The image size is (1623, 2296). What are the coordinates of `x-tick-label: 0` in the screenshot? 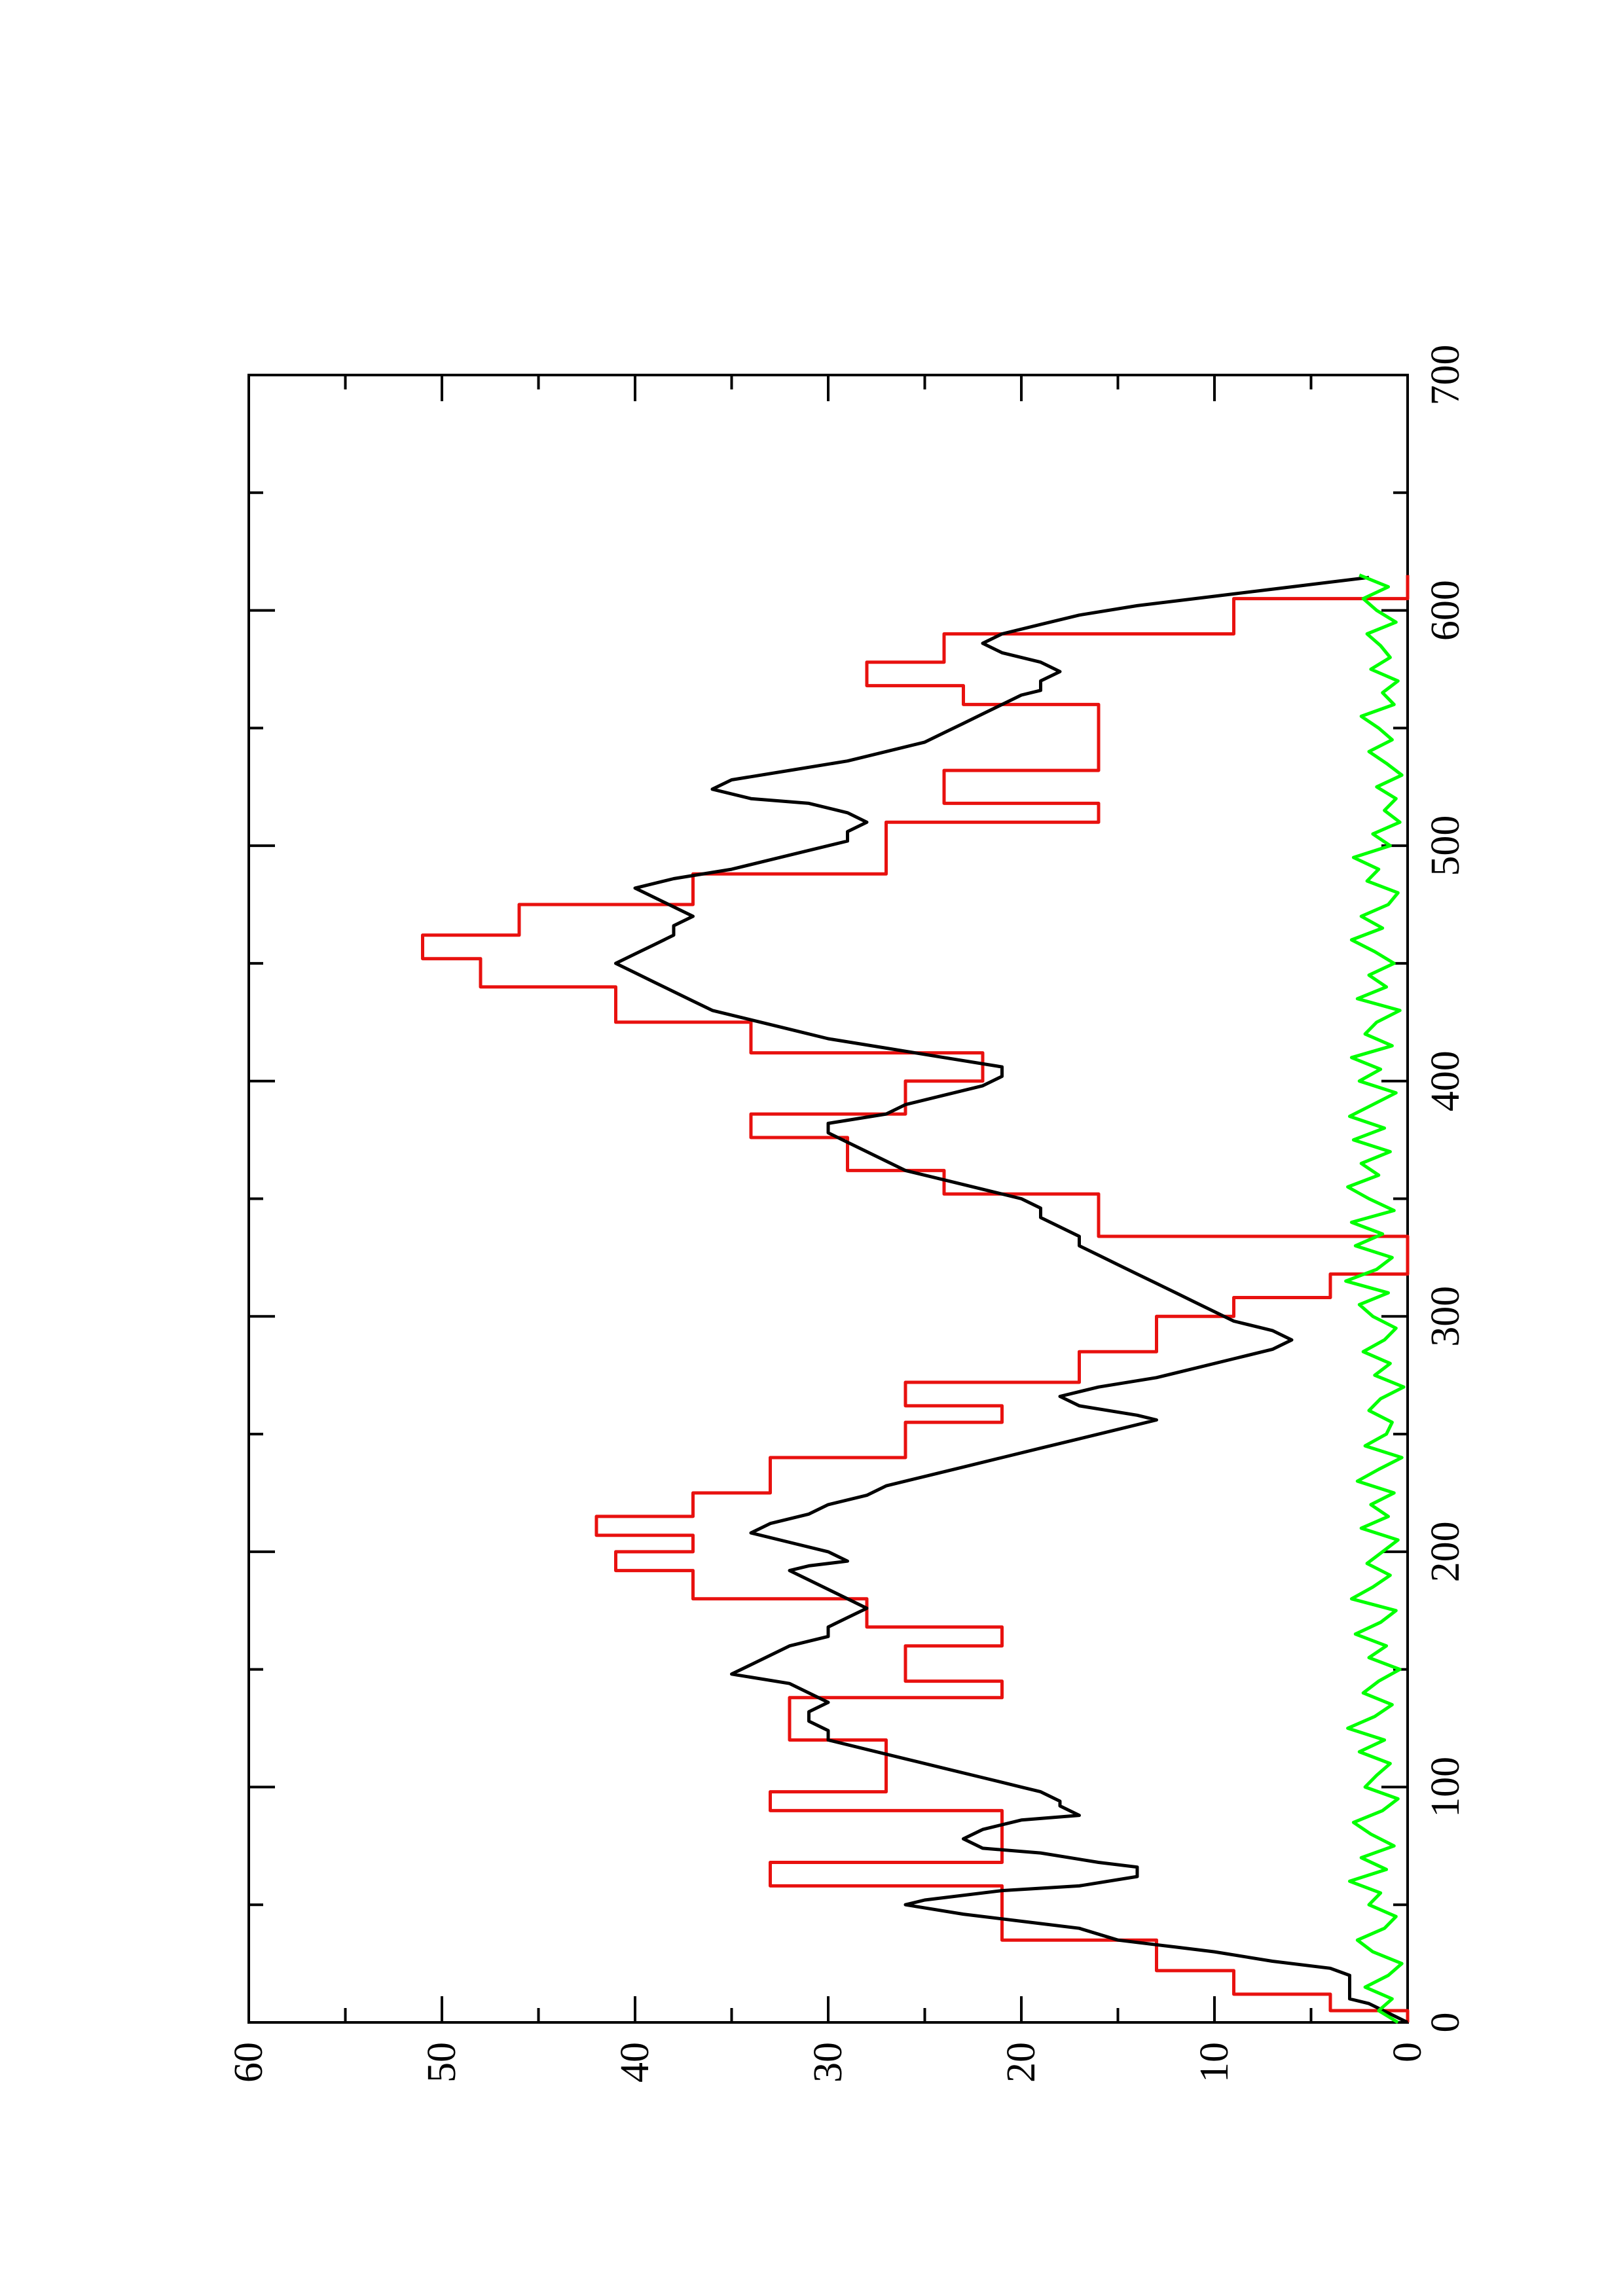 It's located at (1445, 2023).